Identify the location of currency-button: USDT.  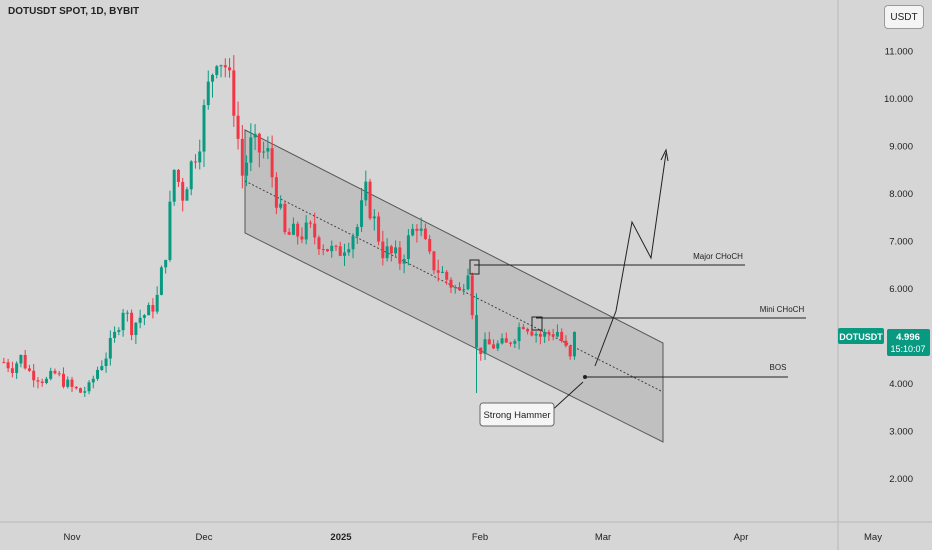
(904, 17).